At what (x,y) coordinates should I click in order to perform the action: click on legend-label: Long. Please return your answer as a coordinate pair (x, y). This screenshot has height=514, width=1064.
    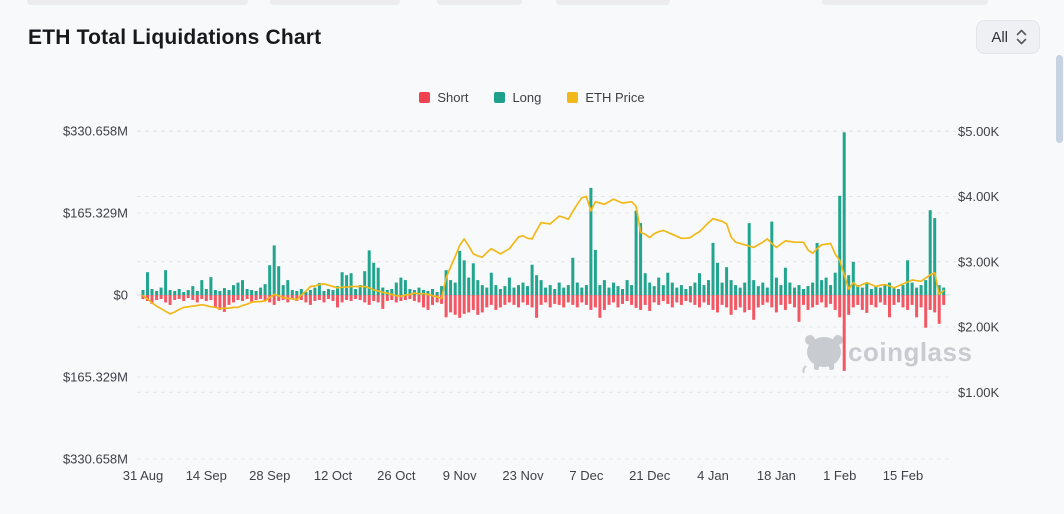
    Looking at the image, I should click on (527, 97).